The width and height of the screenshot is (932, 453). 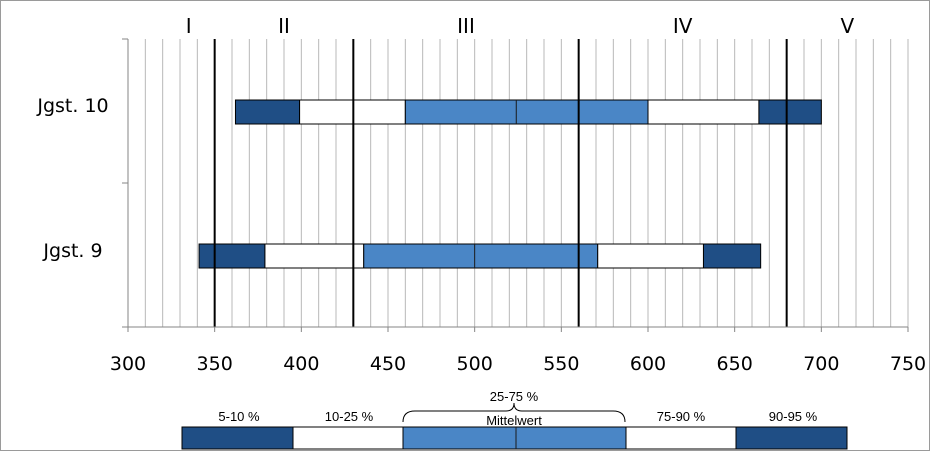 I want to click on legend-label: 90-95 %, so click(x=793, y=416).